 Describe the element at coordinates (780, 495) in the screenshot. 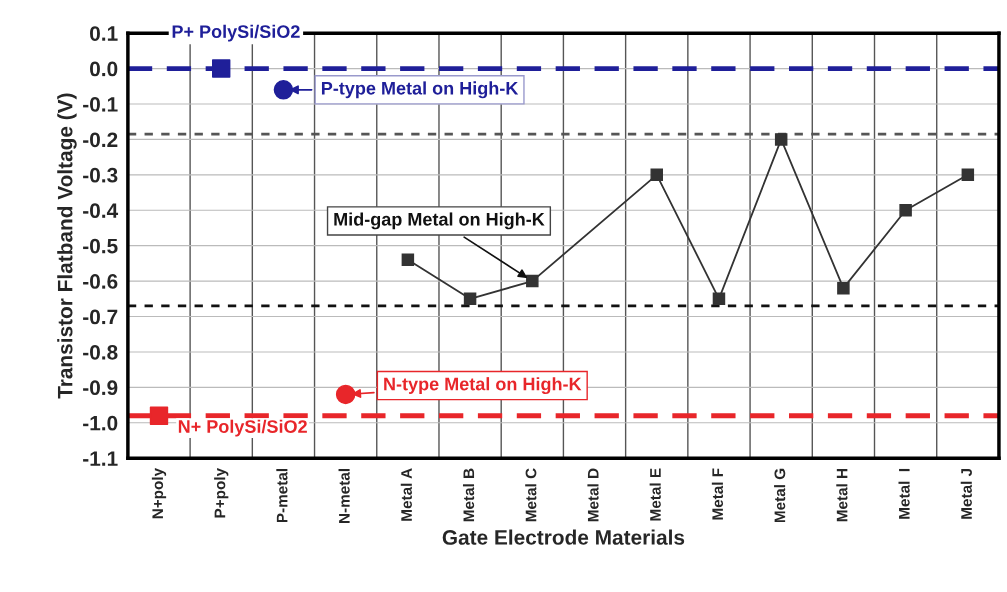

I see `x-tick-label: Metal G` at that location.